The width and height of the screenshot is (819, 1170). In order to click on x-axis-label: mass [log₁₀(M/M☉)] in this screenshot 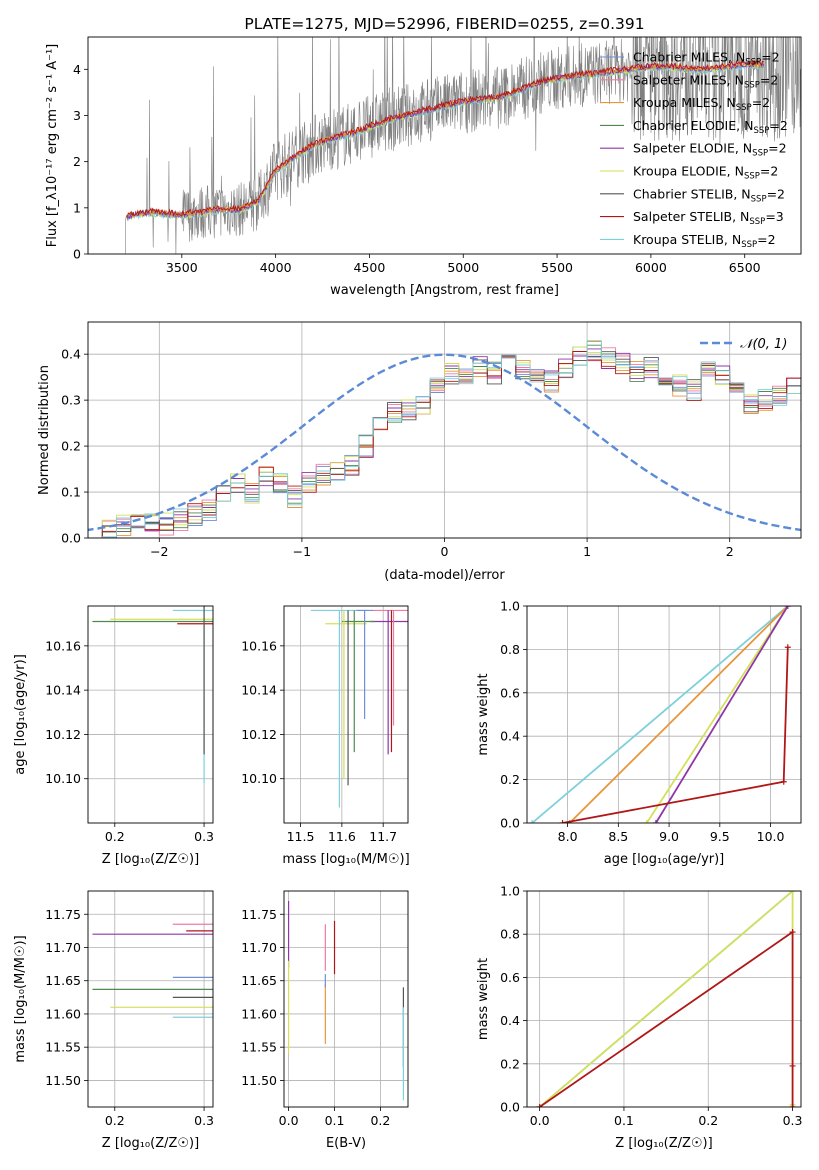, I will do `click(345, 859)`.